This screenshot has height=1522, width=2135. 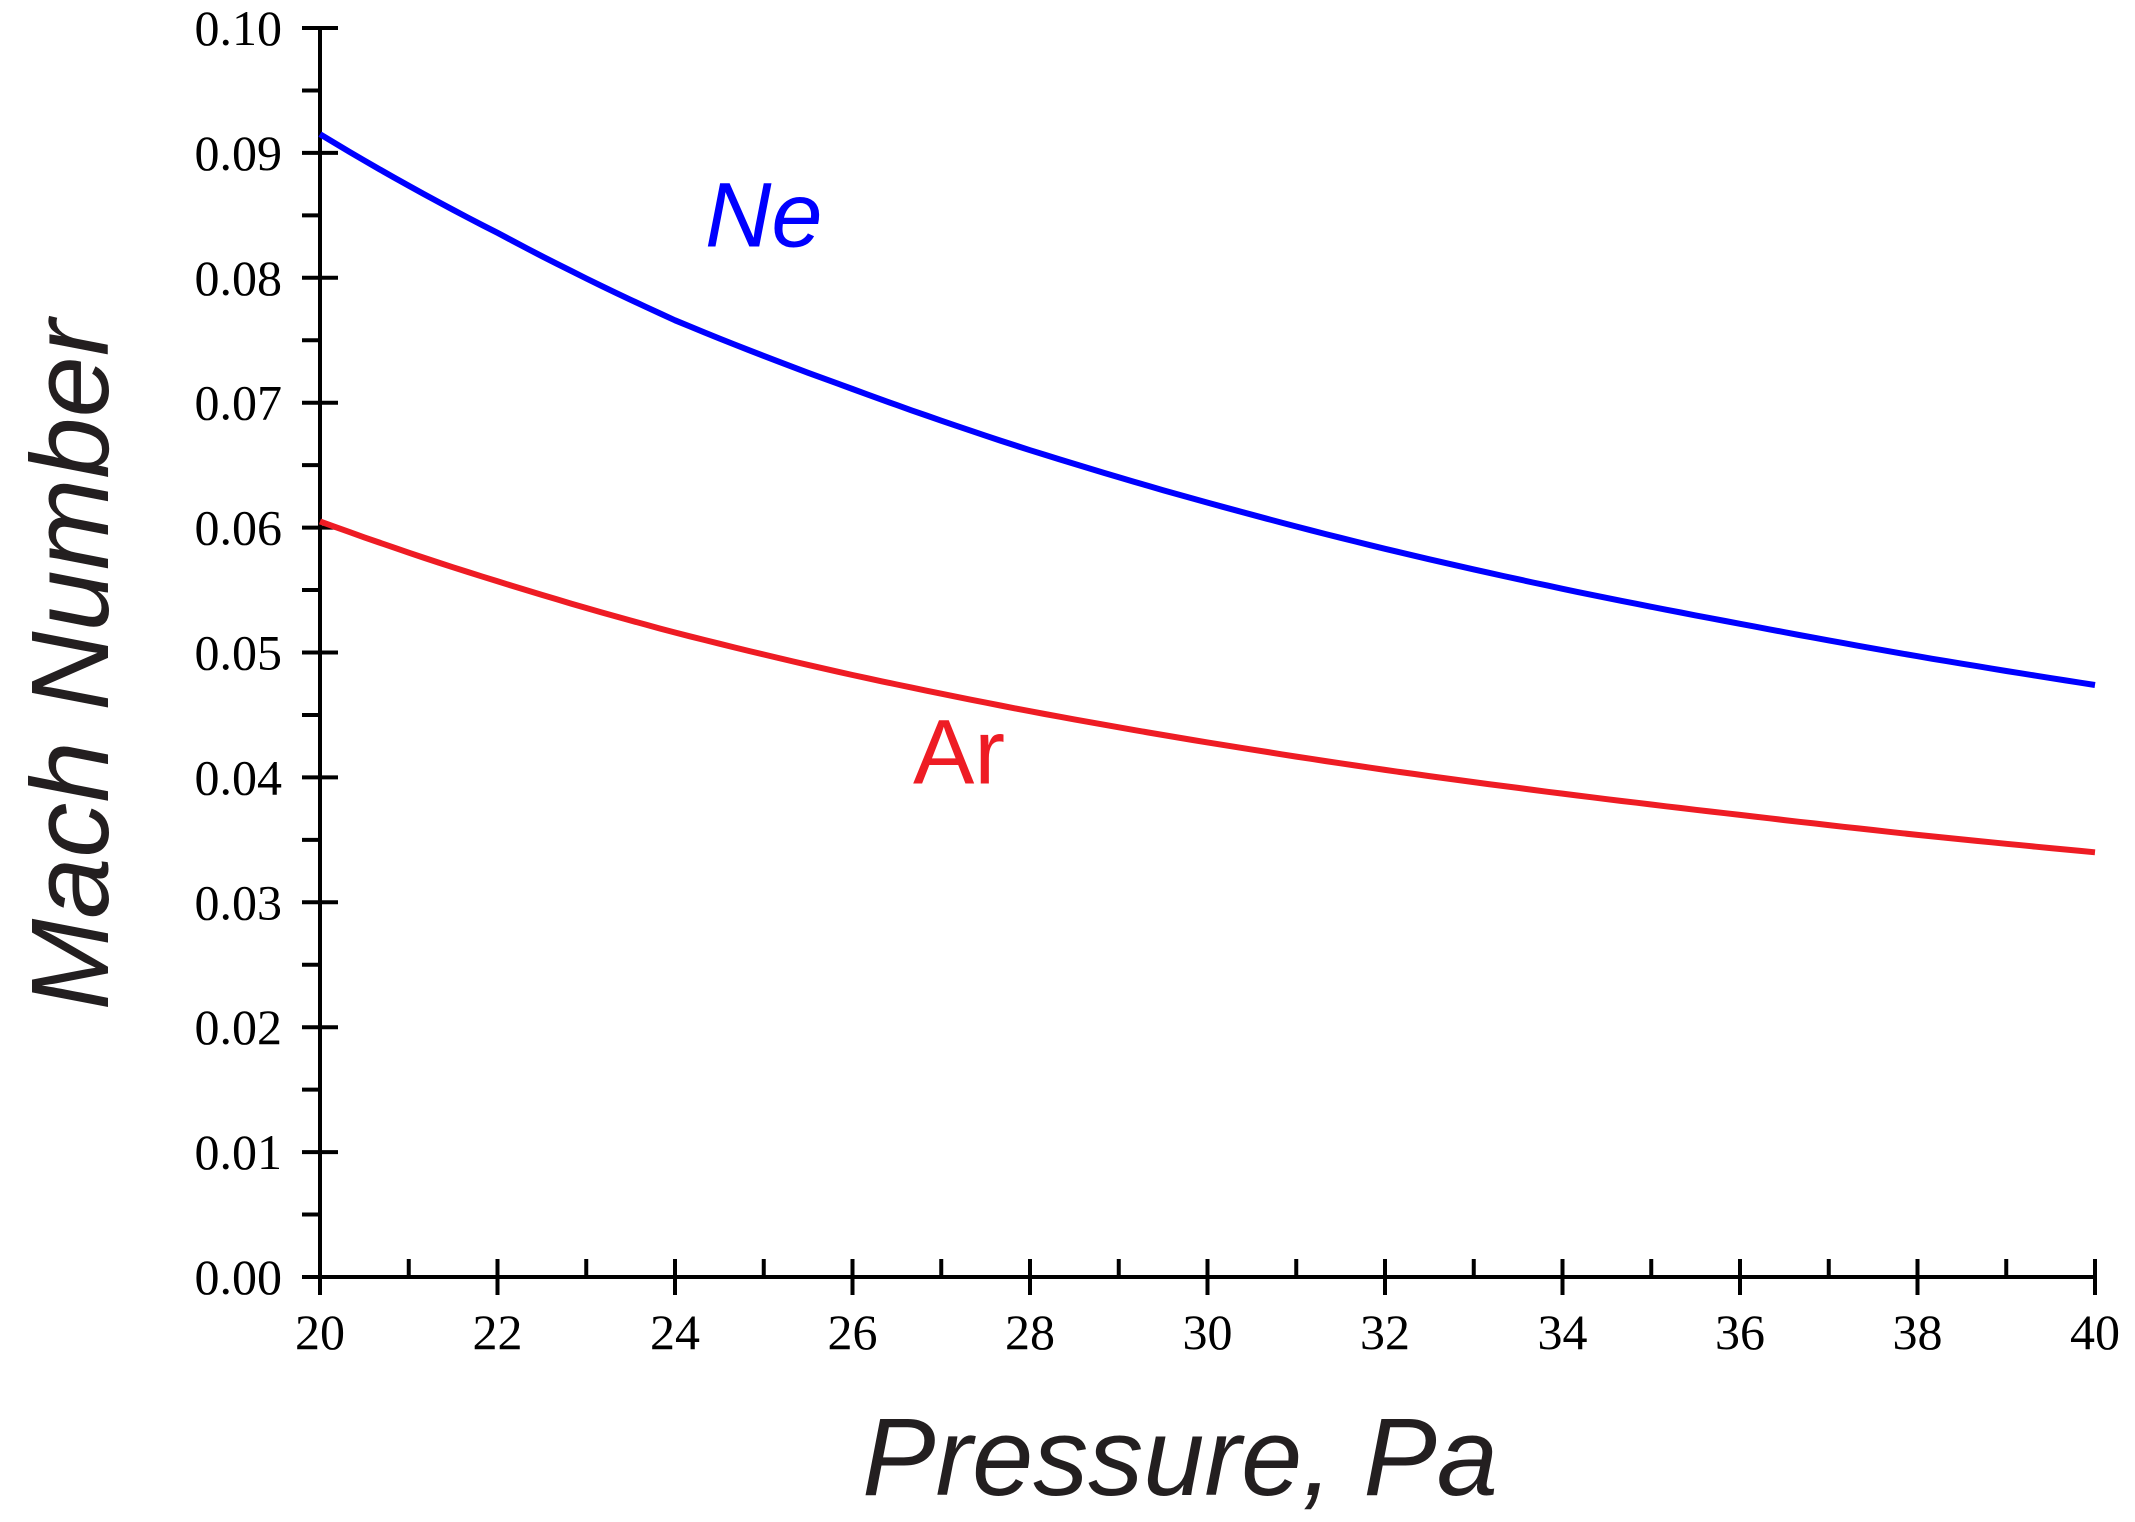 What do you see at coordinates (498, 1332) in the screenshot?
I see `x-tick-label: 22` at bounding box center [498, 1332].